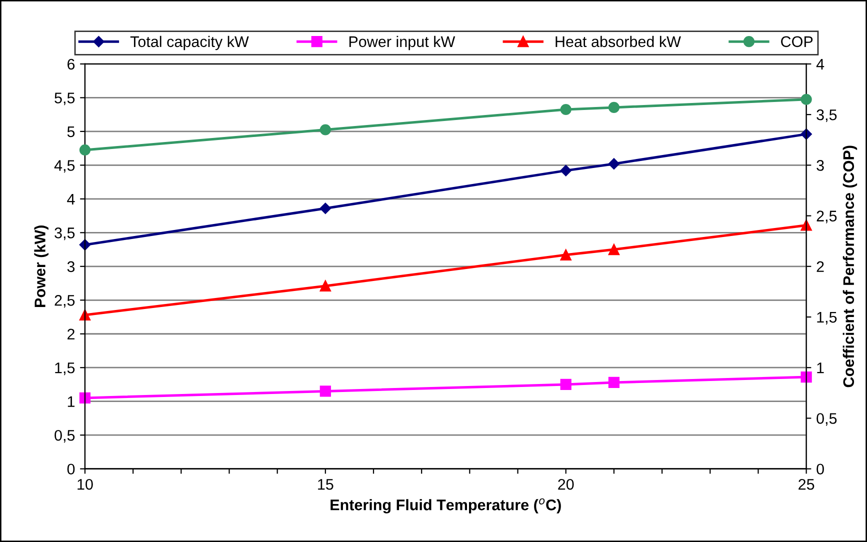 The image size is (867, 542). Describe the element at coordinates (64, 234) in the screenshot. I see `y-tick-label: 3,5` at that location.